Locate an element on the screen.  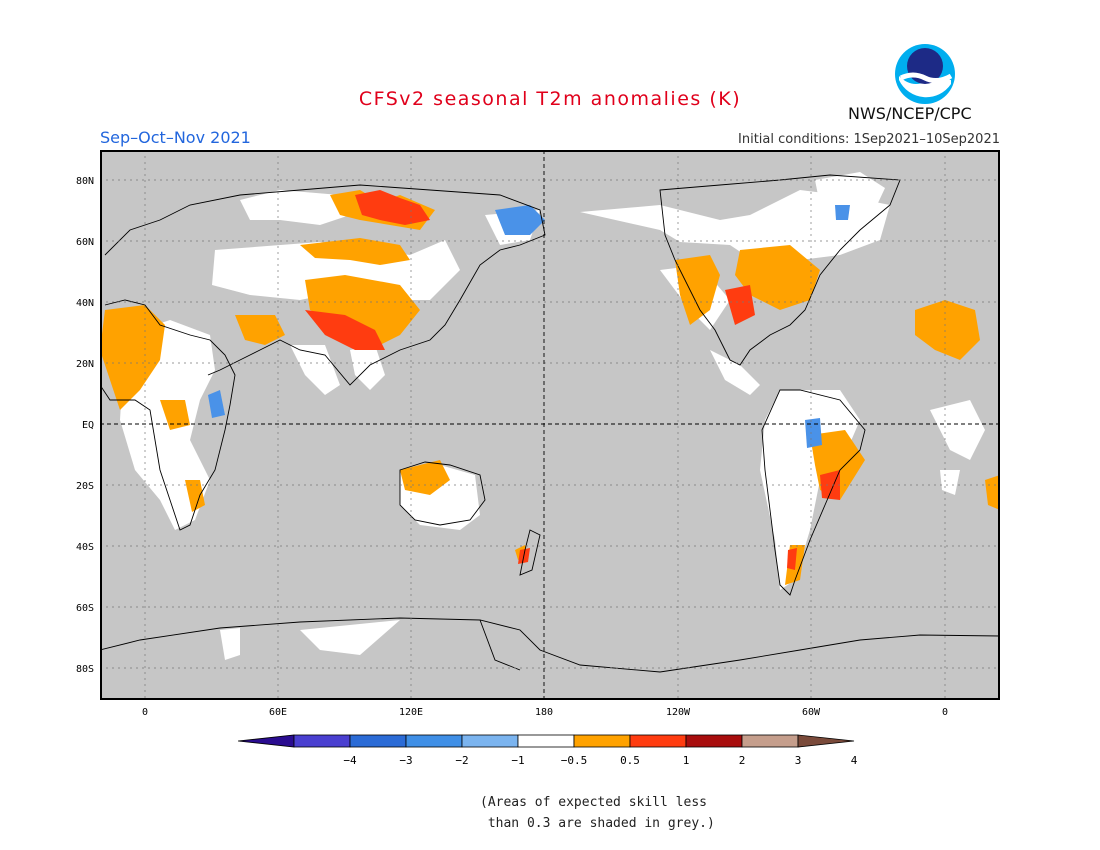
lon-label: 60E is located at coordinates (278, 712).